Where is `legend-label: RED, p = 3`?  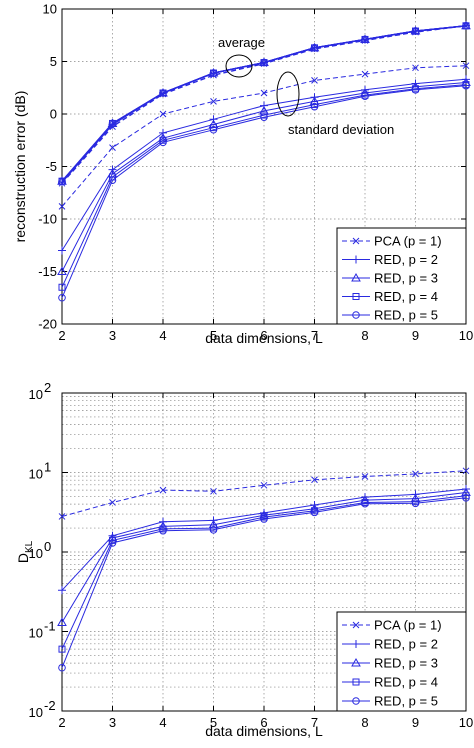 legend-label: RED, p = 3 is located at coordinates (406, 278).